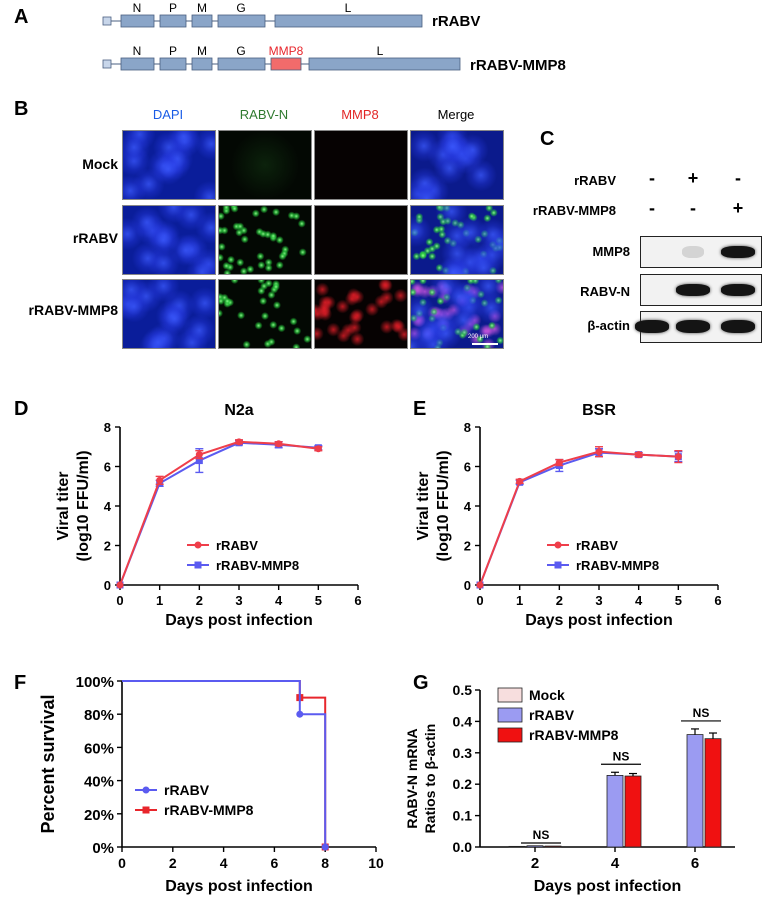 The image size is (766, 903). Describe the element at coordinates (224, 763) in the screenshot. I see `survival-curve-rrabv-mmp8` at that location.